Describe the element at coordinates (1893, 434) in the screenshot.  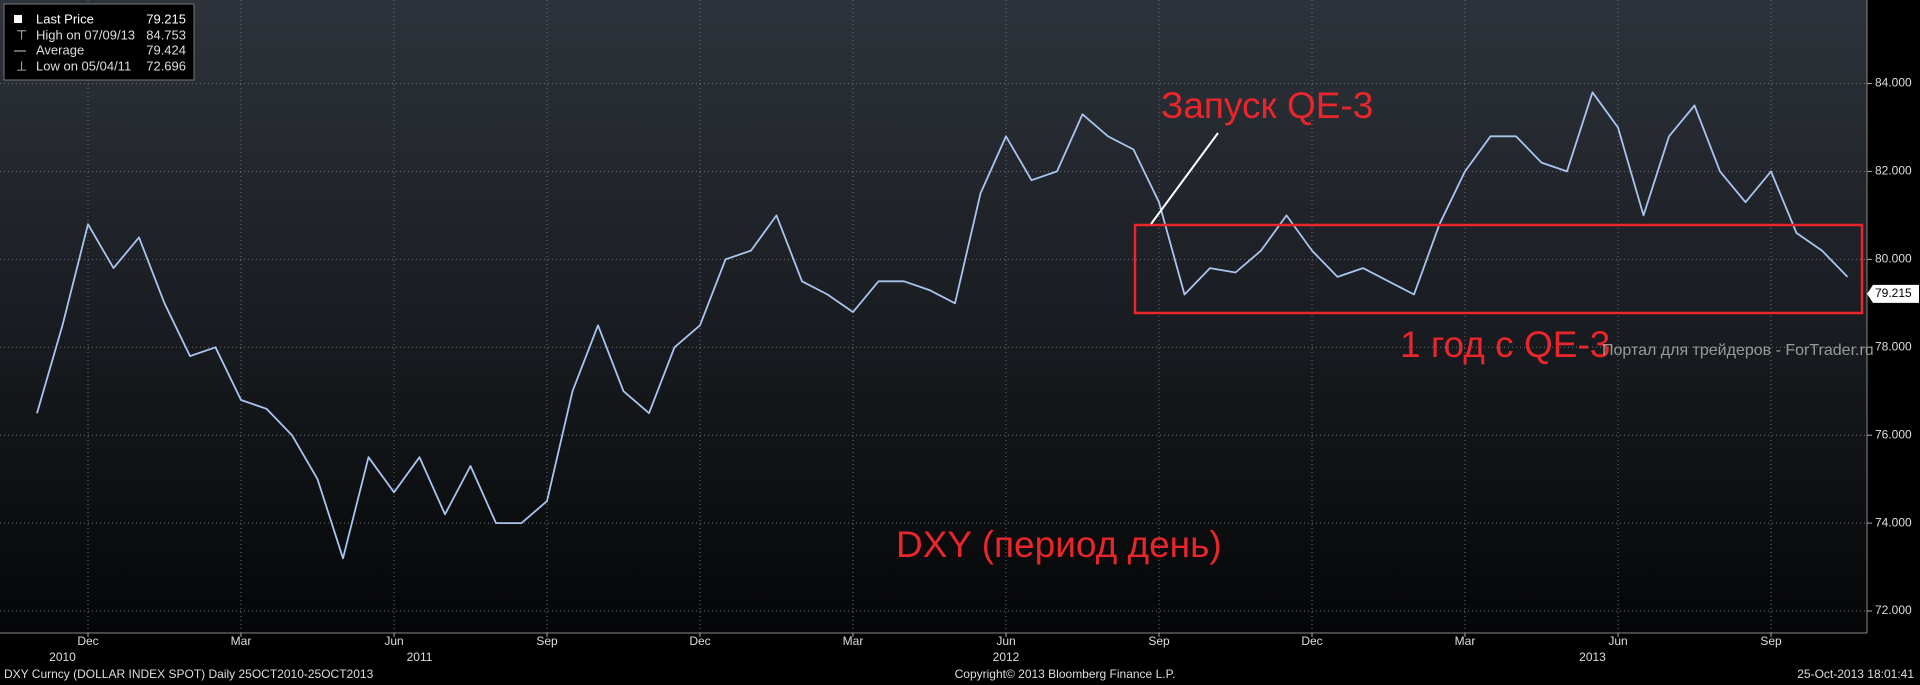
I see `y-tick-label: 76.000` at that location.